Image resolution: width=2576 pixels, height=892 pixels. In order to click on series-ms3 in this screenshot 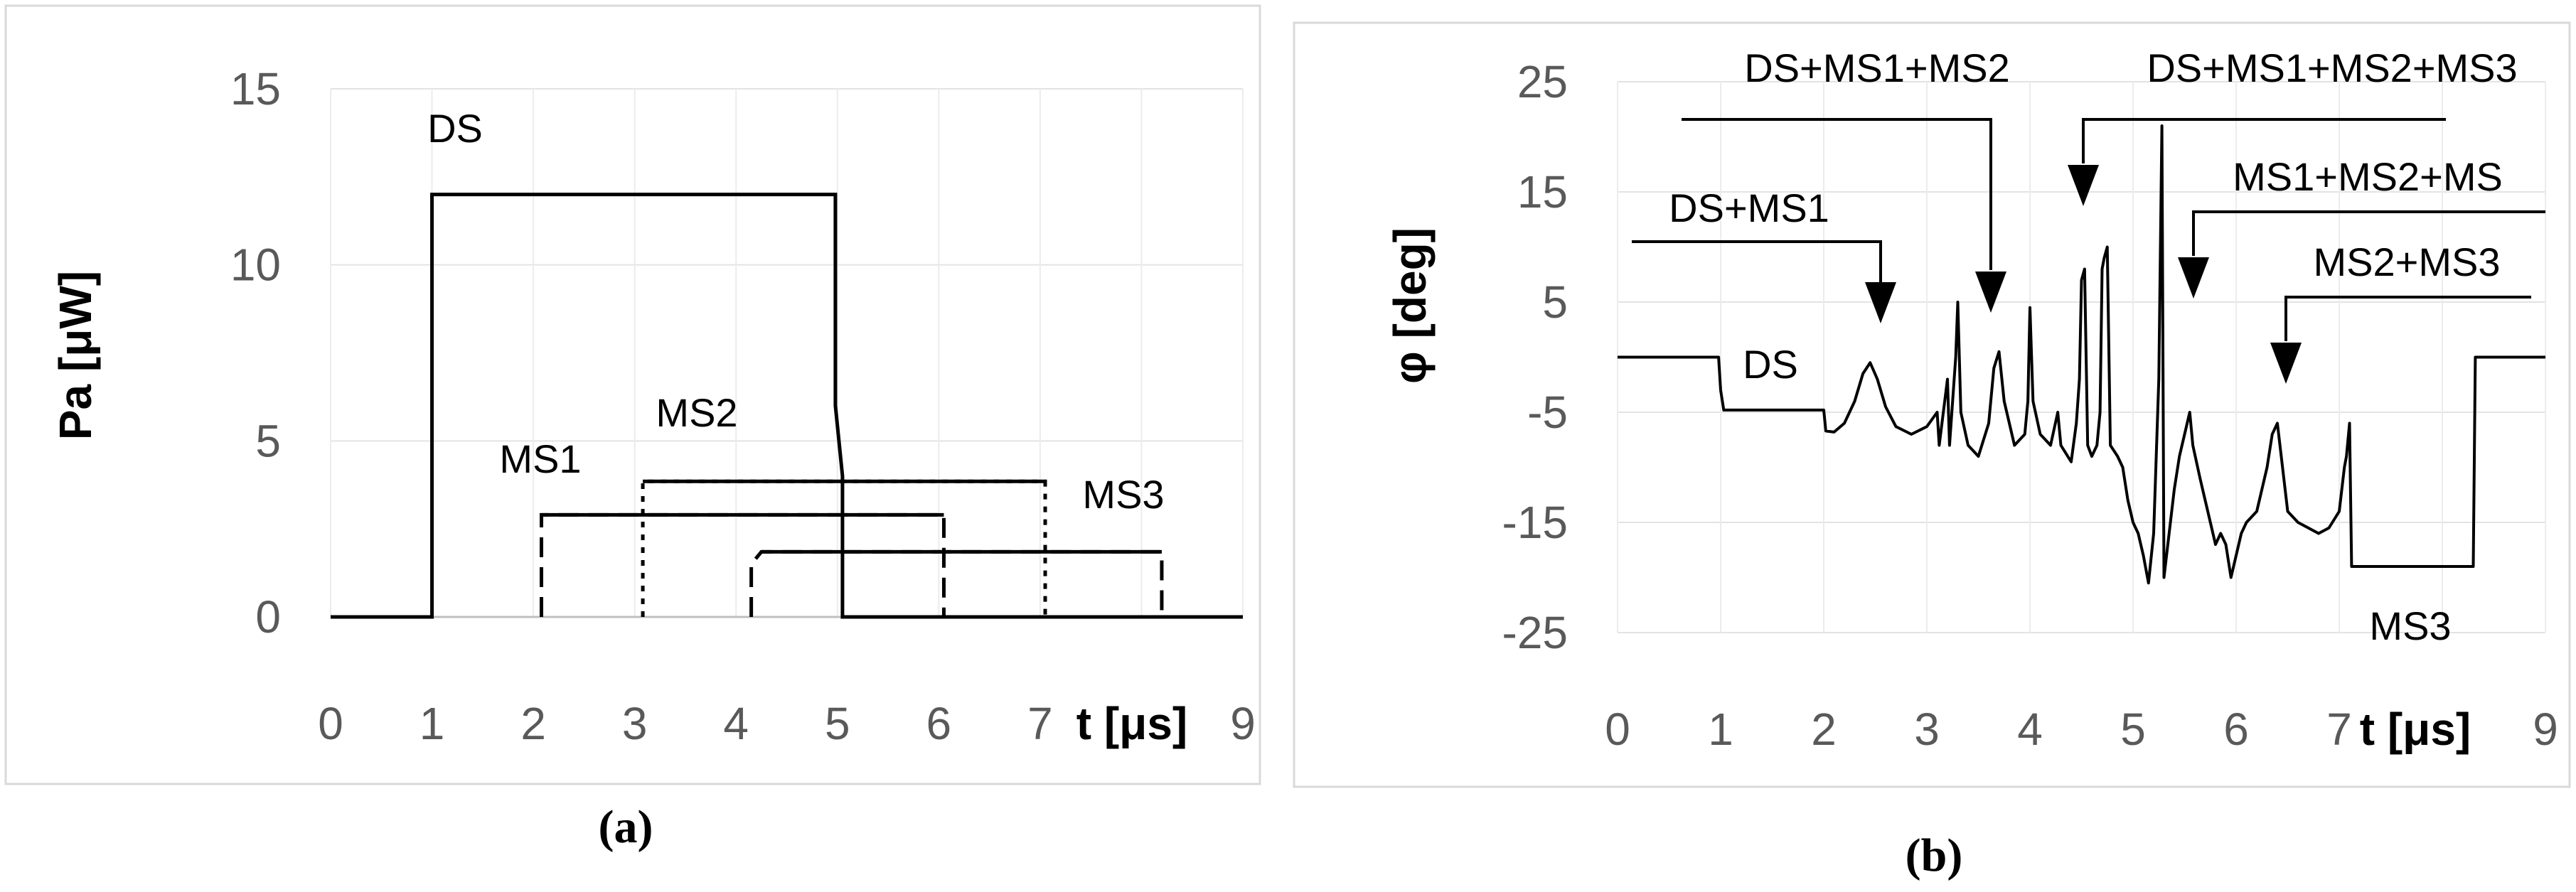, I will do `click(956, 583)`.